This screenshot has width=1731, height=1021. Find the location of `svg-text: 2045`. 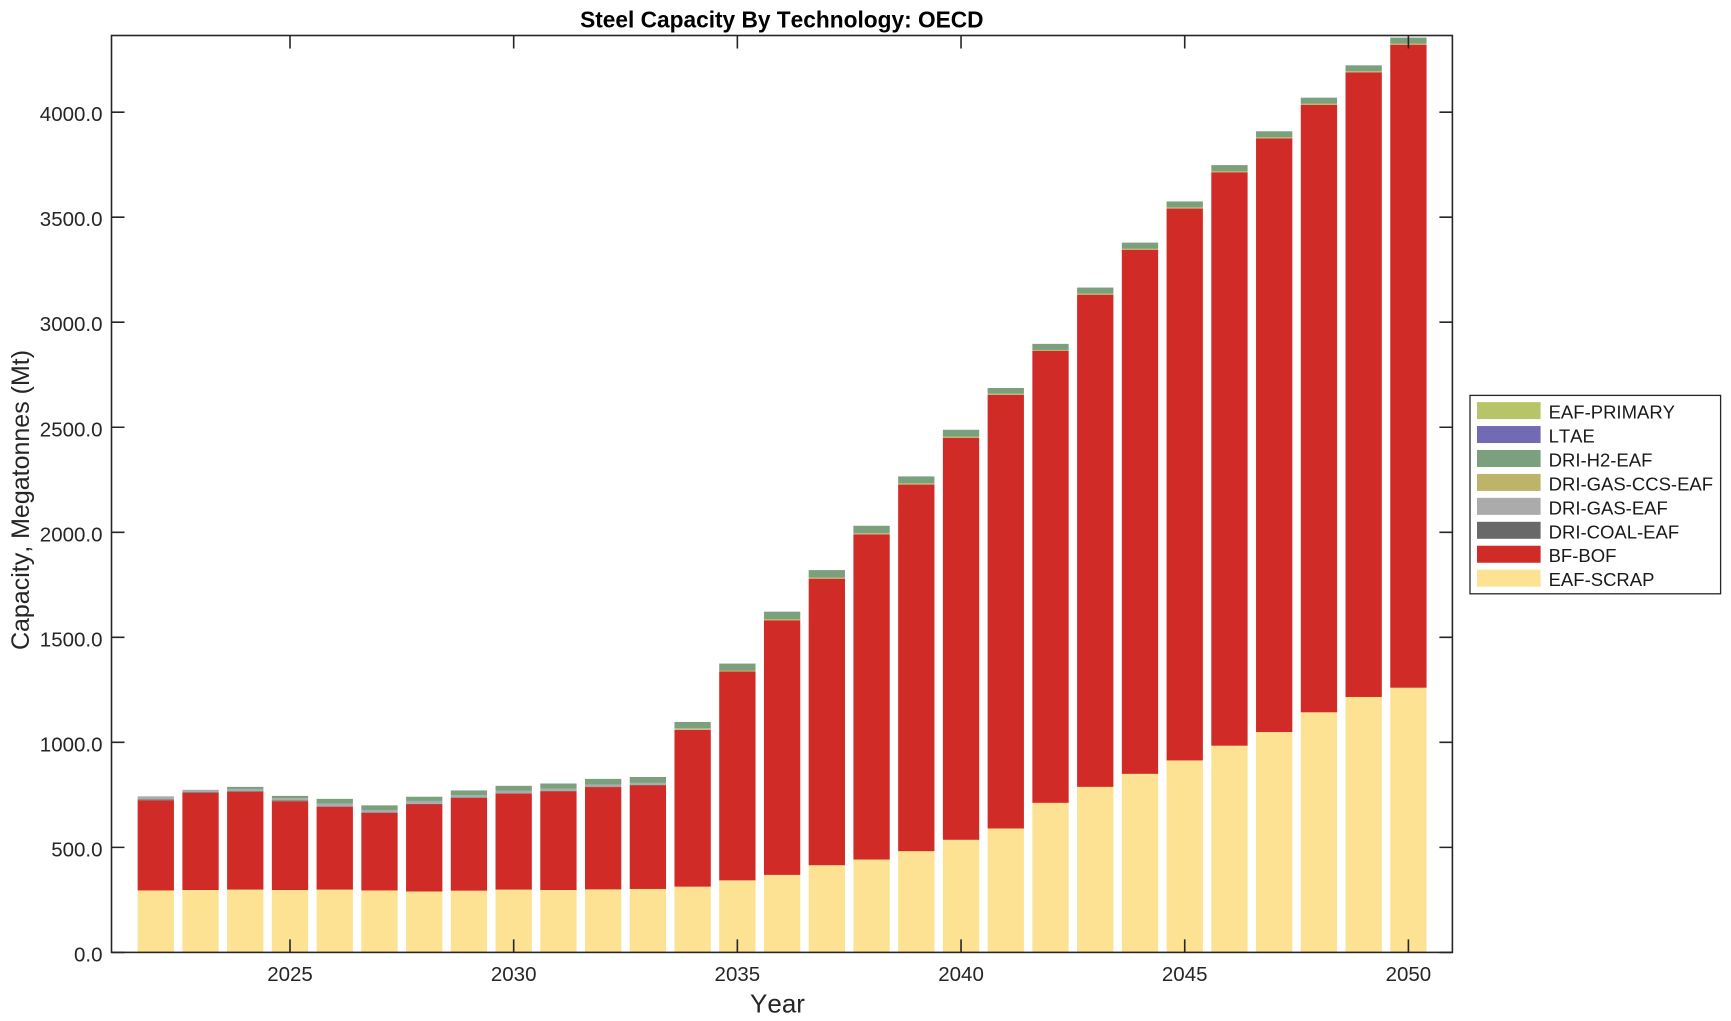

svg-text: 2045 is located at coordinates (1185, 974).